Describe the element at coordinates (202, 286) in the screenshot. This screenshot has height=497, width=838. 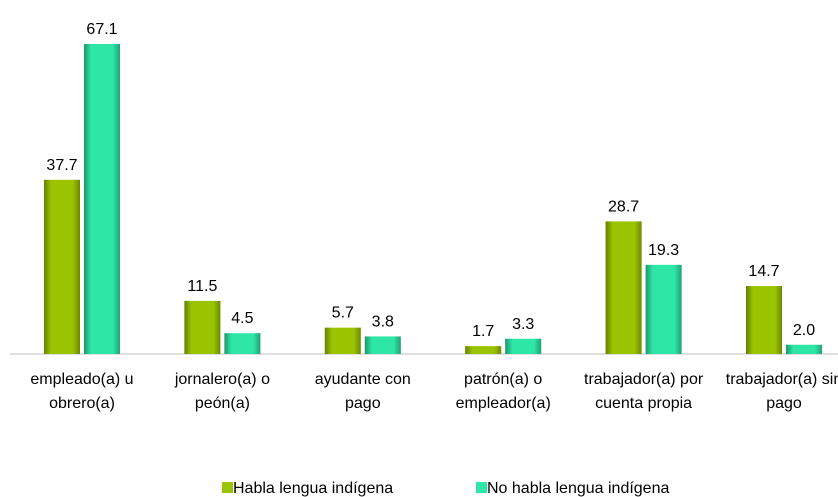
I see `data-label: 11.5` at that location.